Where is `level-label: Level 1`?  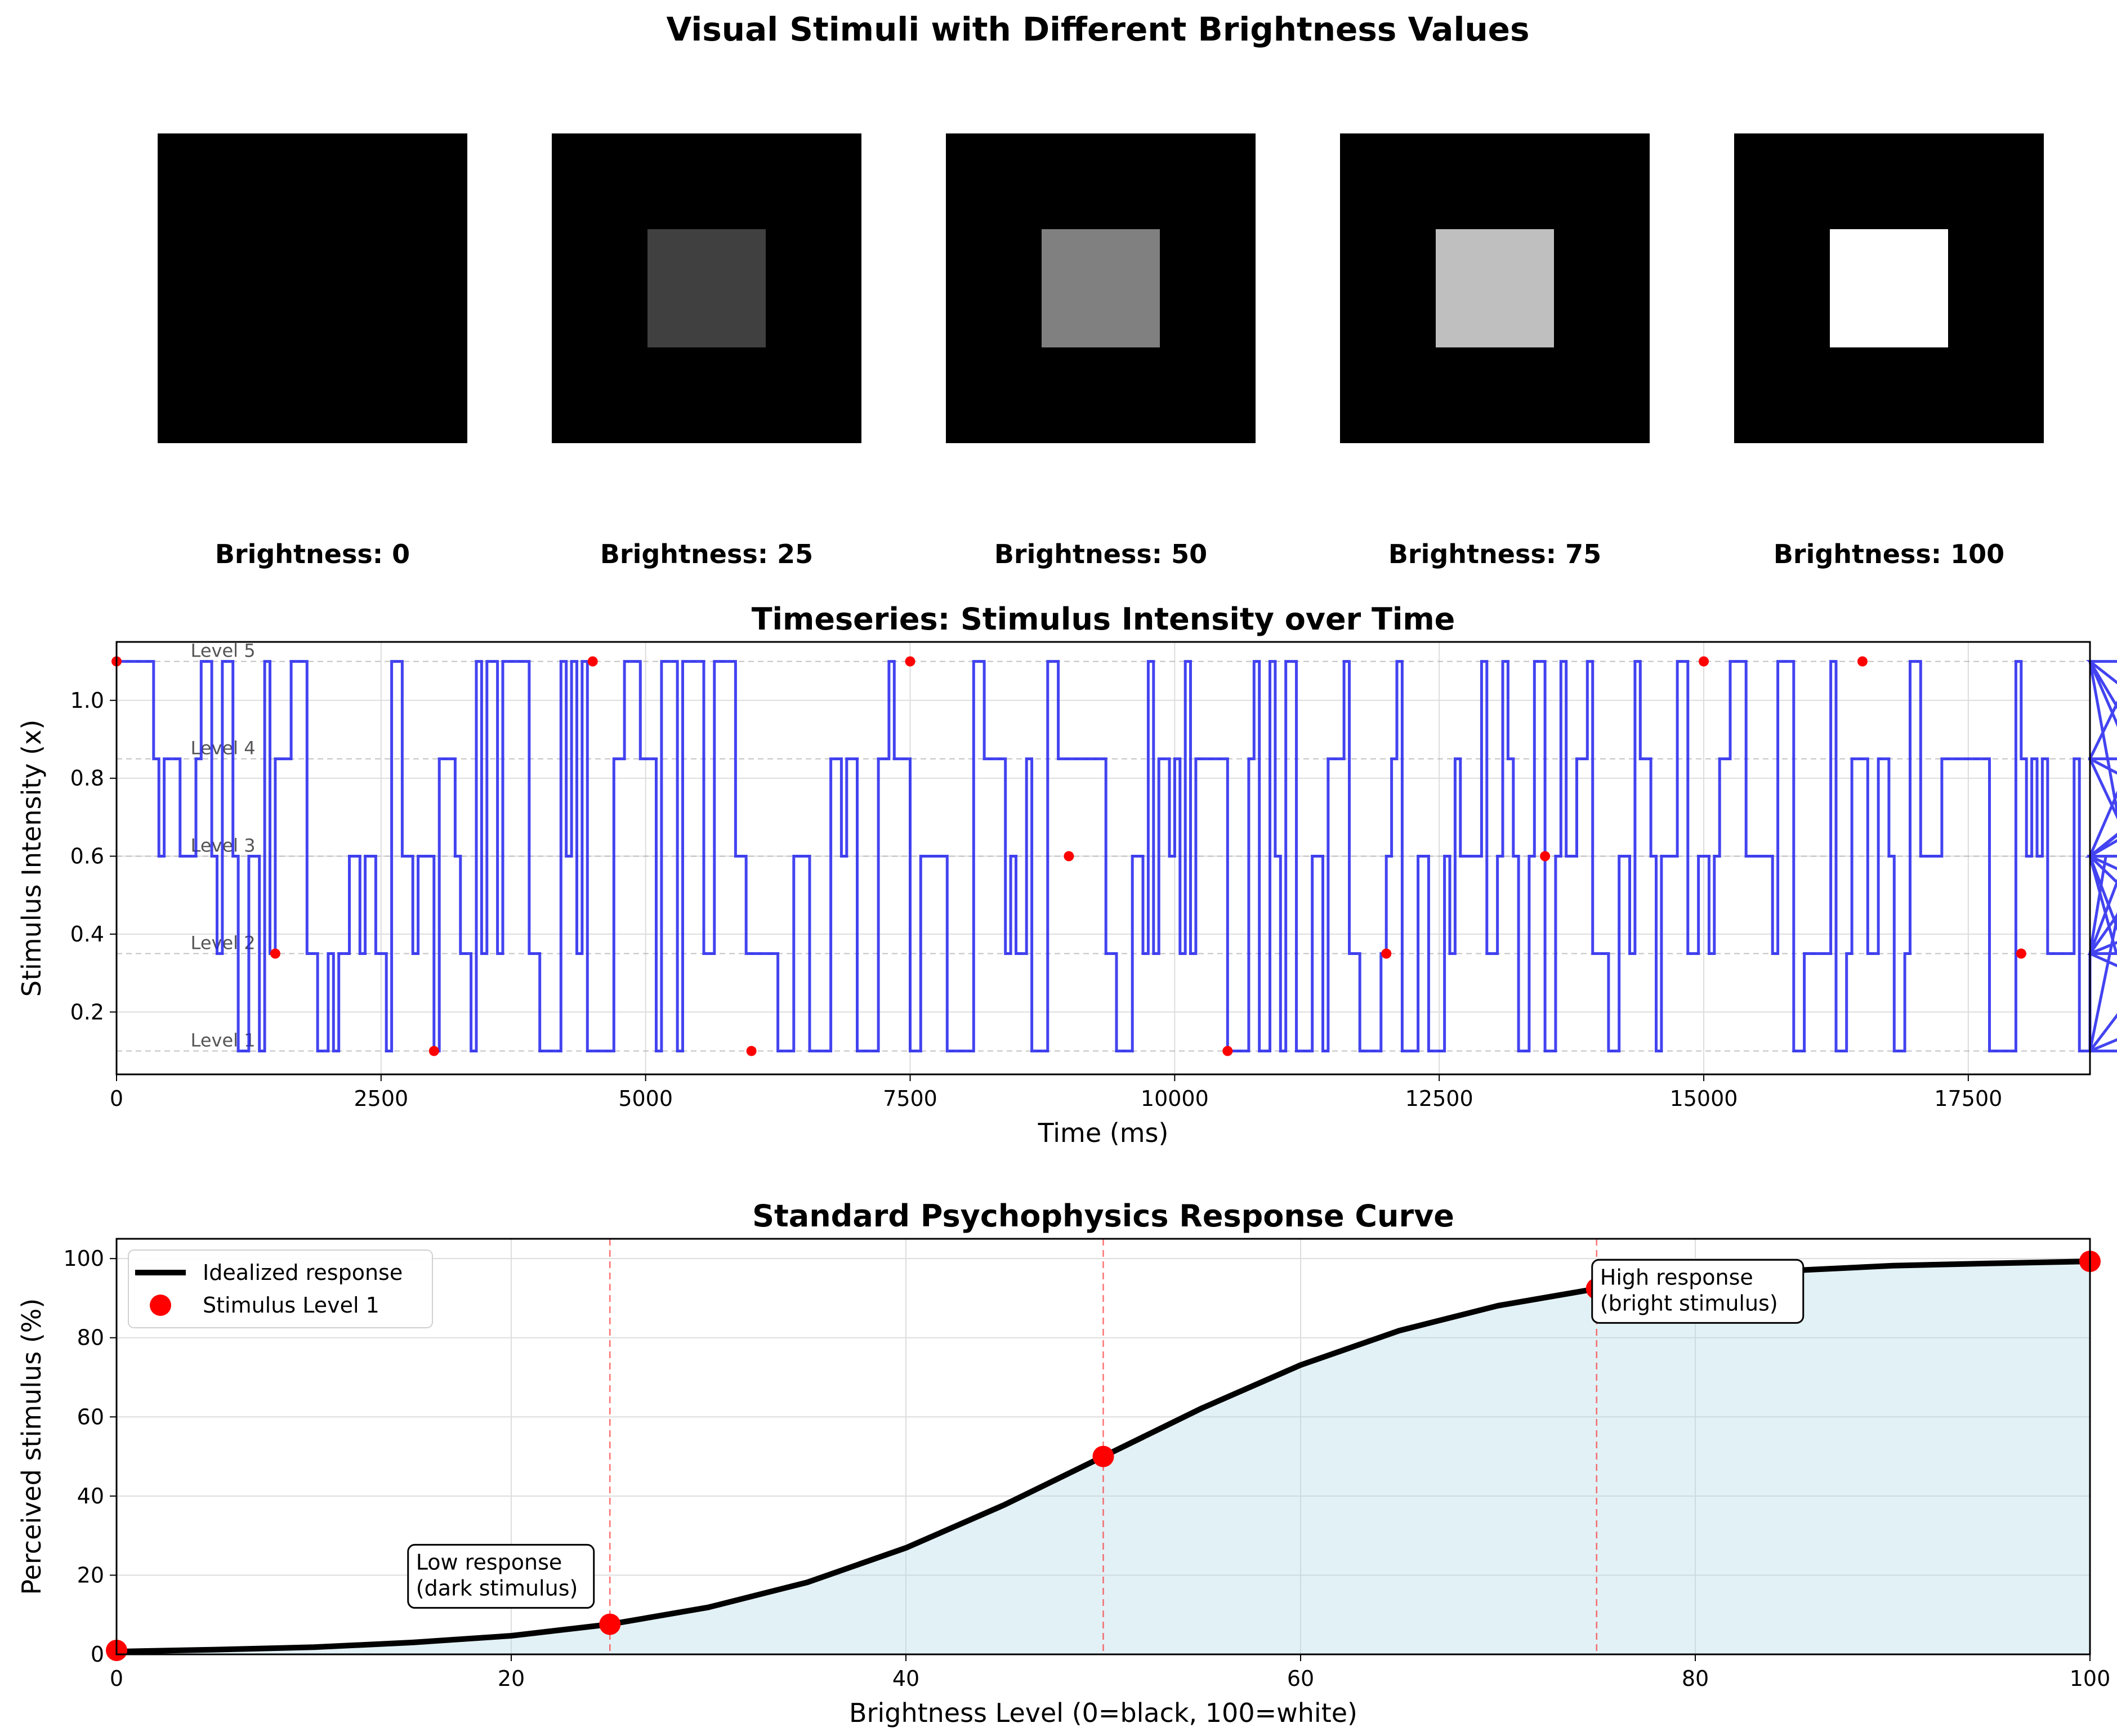
level-label: Level 1 is located at coordinates (223, 1040).